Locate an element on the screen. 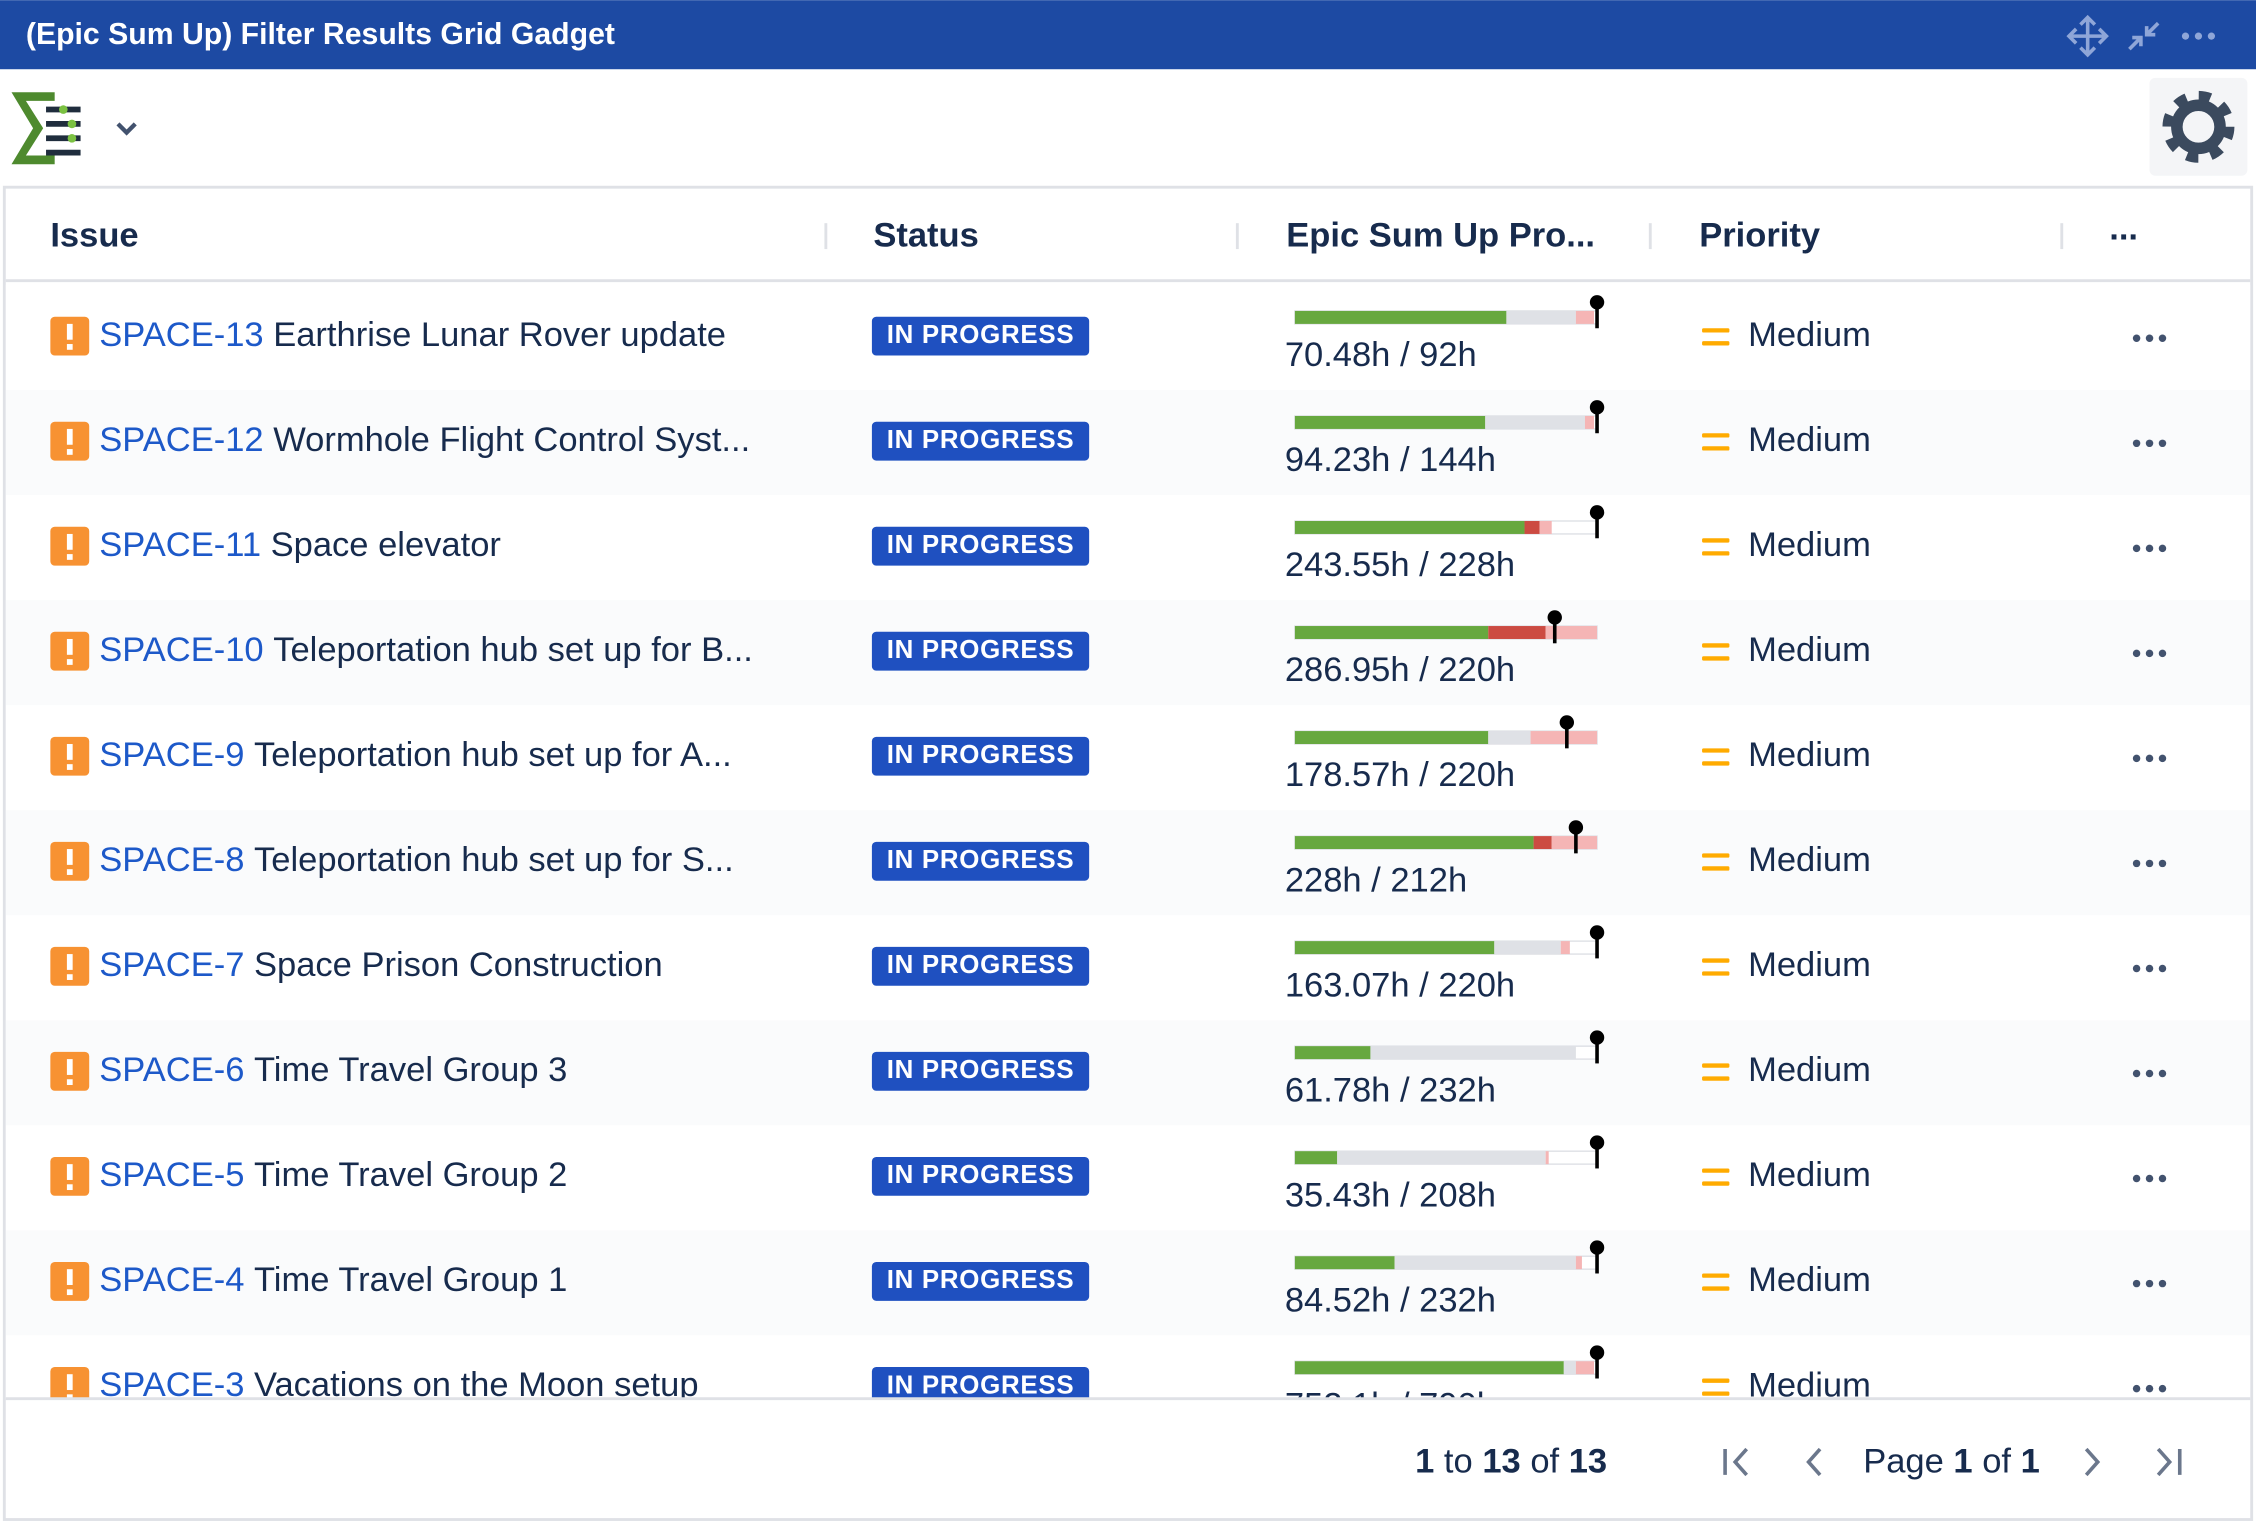  last-page is located at coordinates (2169, 1462).